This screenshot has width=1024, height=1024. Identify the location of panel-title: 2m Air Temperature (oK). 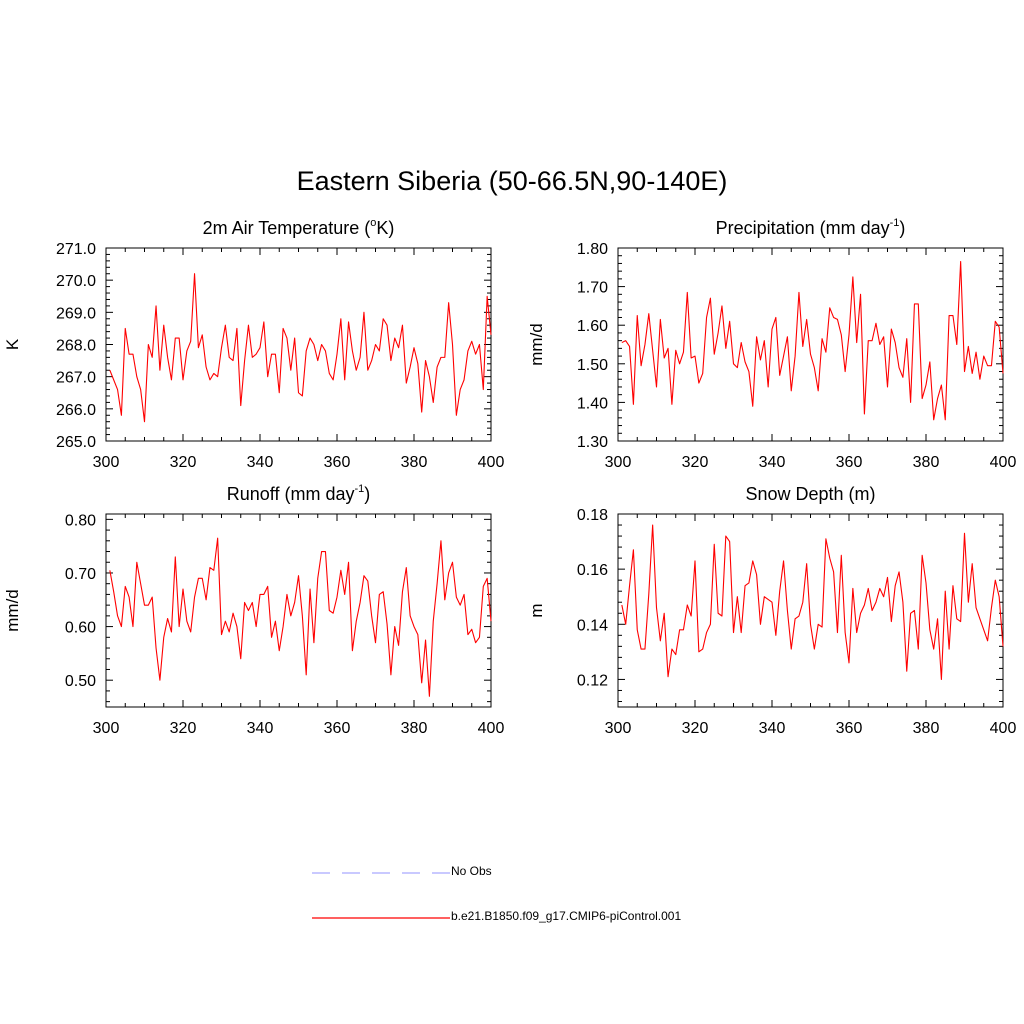
(299, 227).